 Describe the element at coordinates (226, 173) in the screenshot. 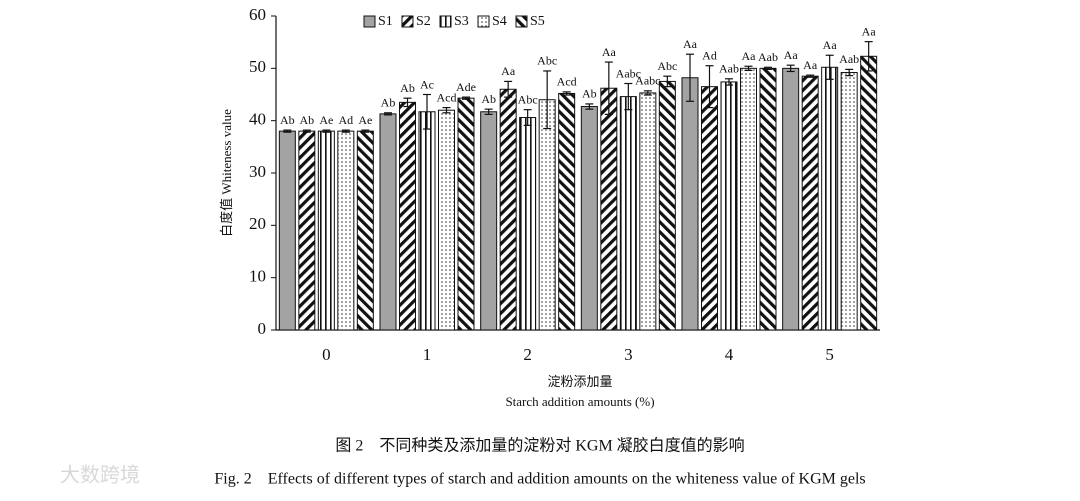

I see `y-axis-label: 白度值 Whiteness value` at that location.